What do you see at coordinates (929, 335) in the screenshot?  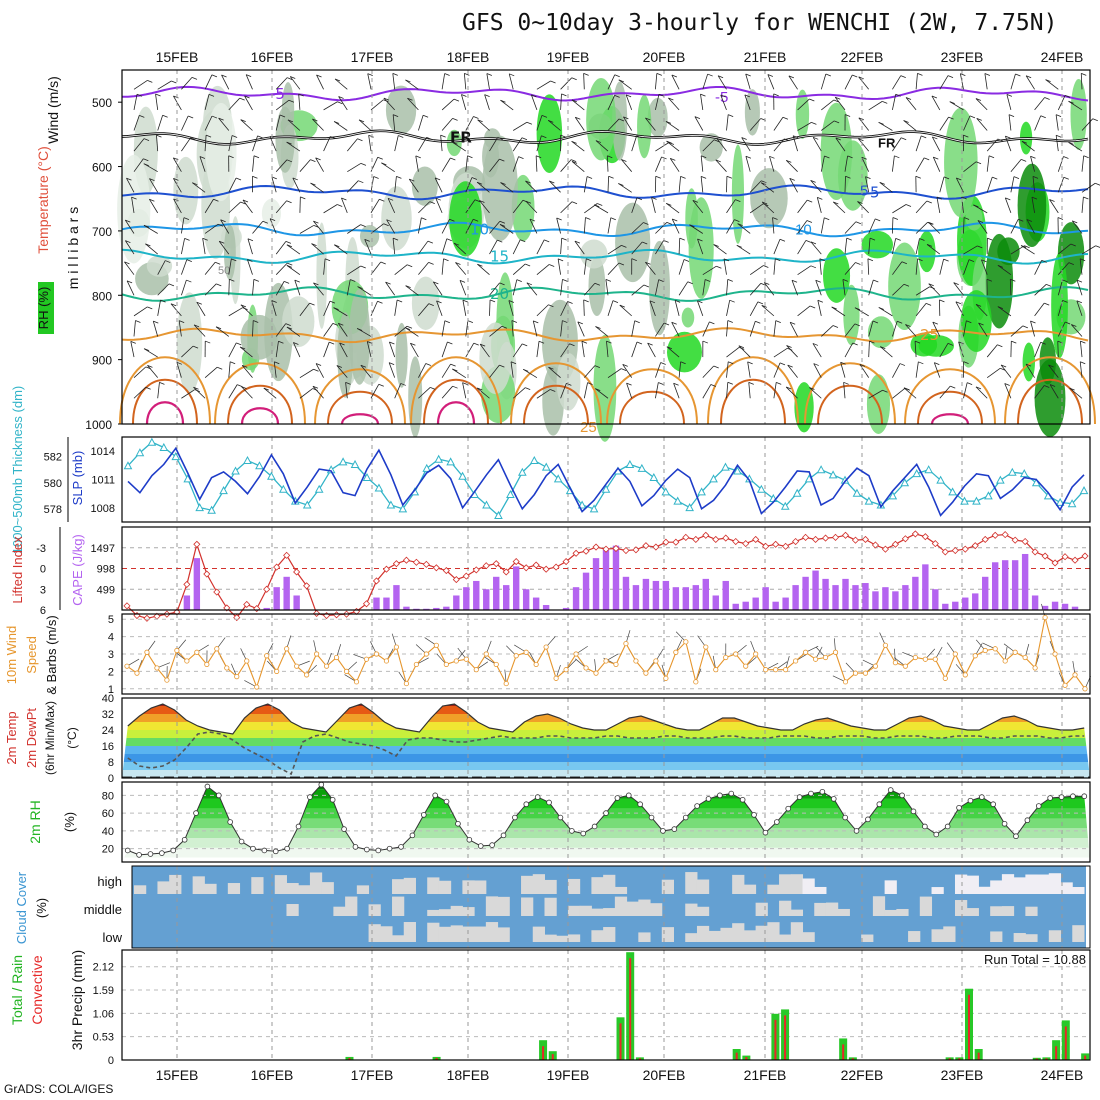 I see `temperature-contour-label: 25` at bounding box center [929, 335].